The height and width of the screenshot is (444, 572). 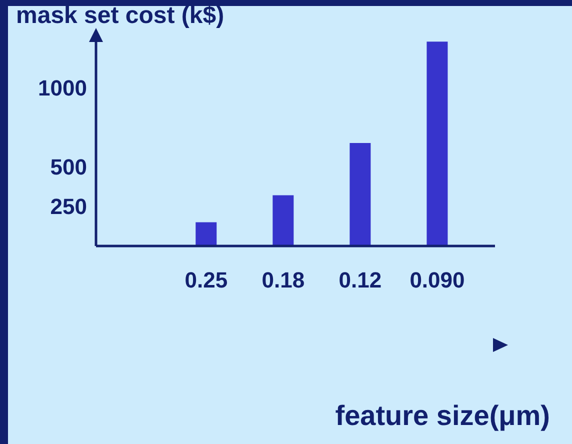 I want to click on x-tick-label: 0.25, so click(x=206, y=280).